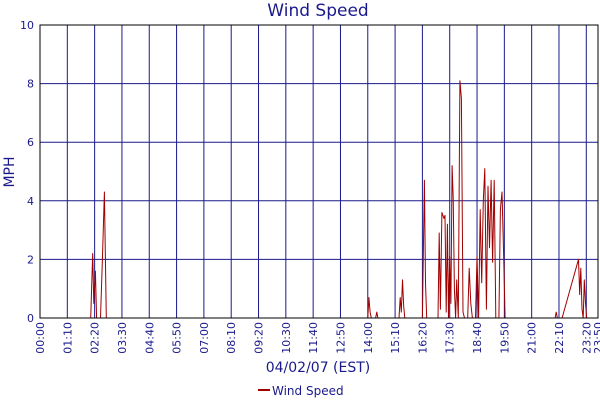 This screenshot has width=600, height=404. What do you see at coordinates (450, 338) in the screenshot?
I see `x-tick-label: 17:30` at bounding box center [450, 338].